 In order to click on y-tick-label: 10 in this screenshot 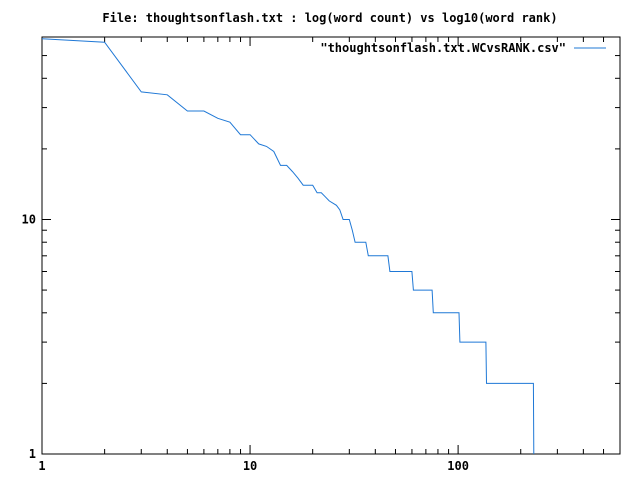, I will do `click(29, 219)`.